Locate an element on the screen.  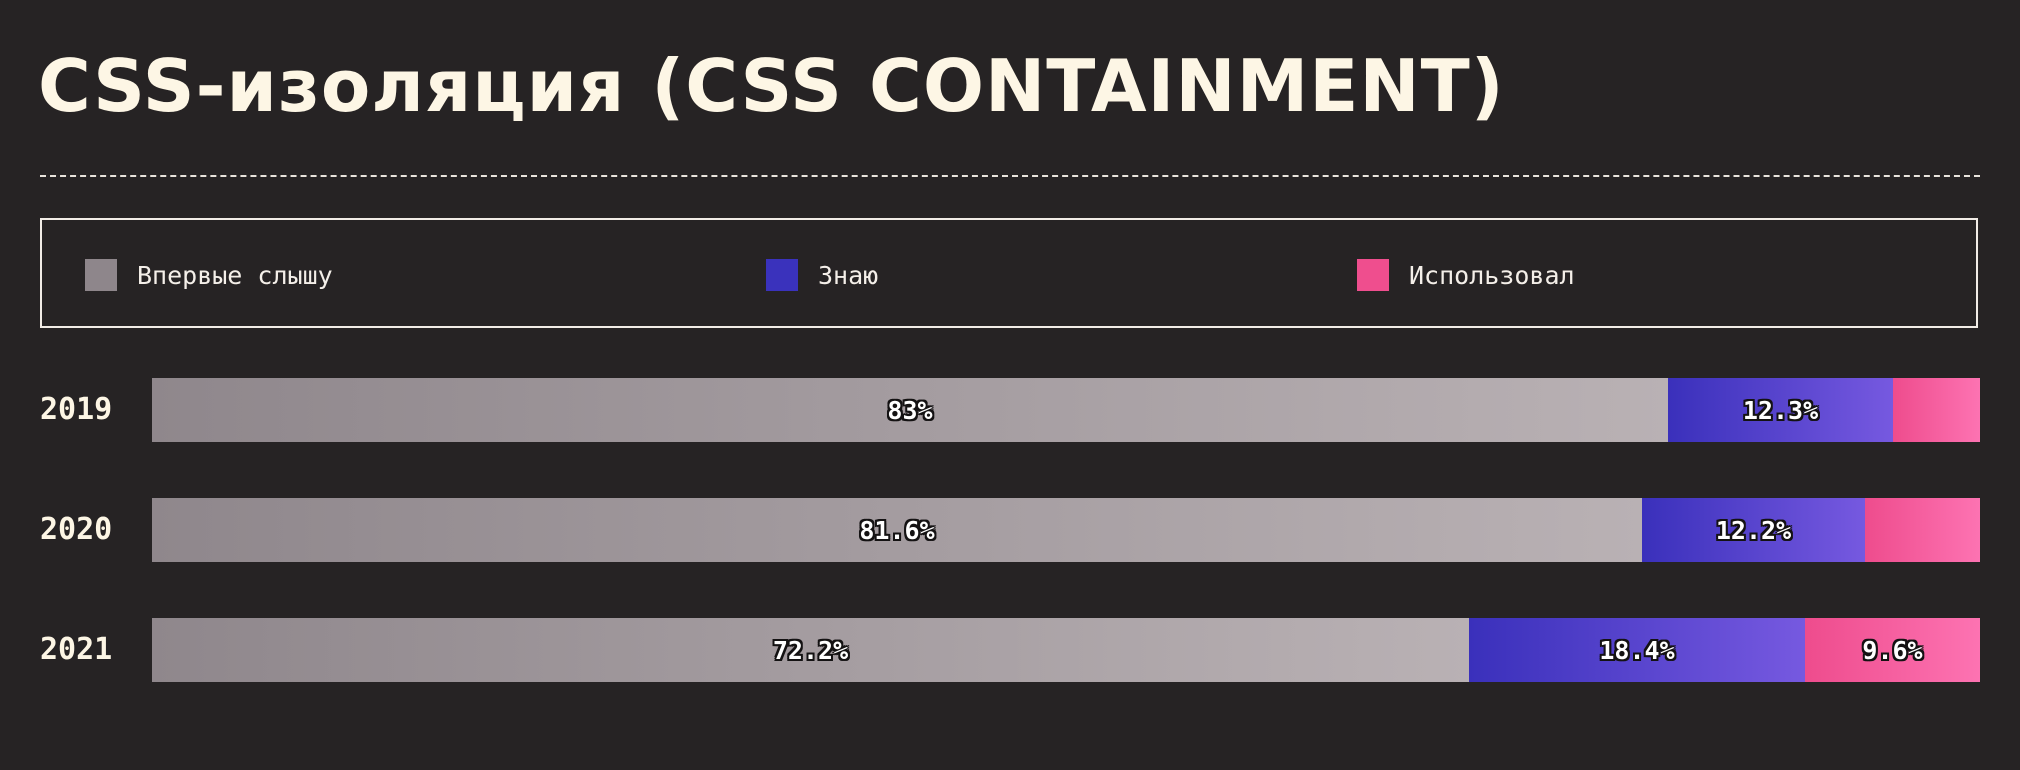
bar-segment-first-heard: 81.6% is located at coordinates (897, 530).